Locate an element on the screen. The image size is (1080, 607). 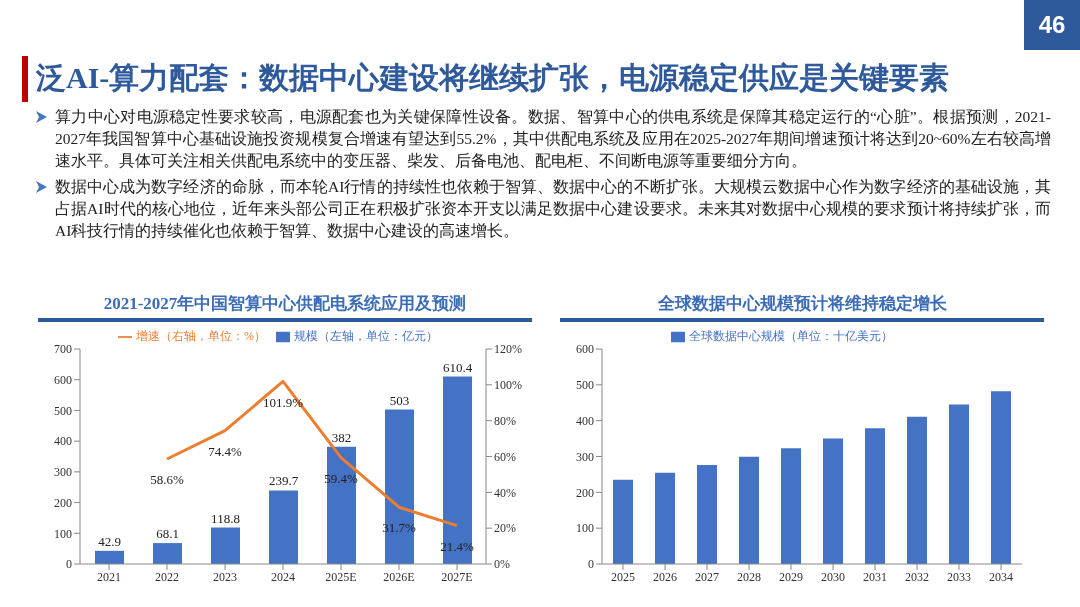
x-tick-label: 2034 is located at coordinates (1001, 576).